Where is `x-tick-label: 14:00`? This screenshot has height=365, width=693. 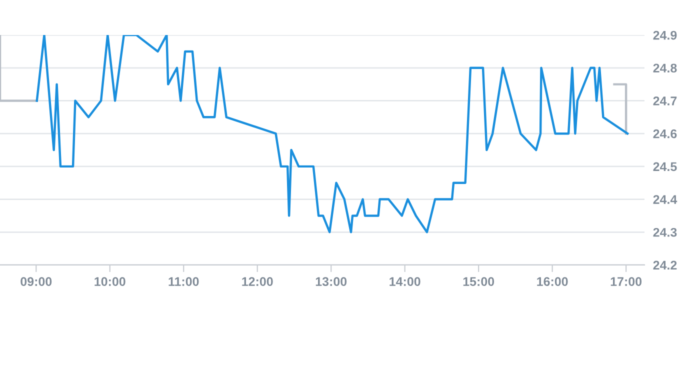 x-tick-label: 14:00 is located at coordinates (405, 281).